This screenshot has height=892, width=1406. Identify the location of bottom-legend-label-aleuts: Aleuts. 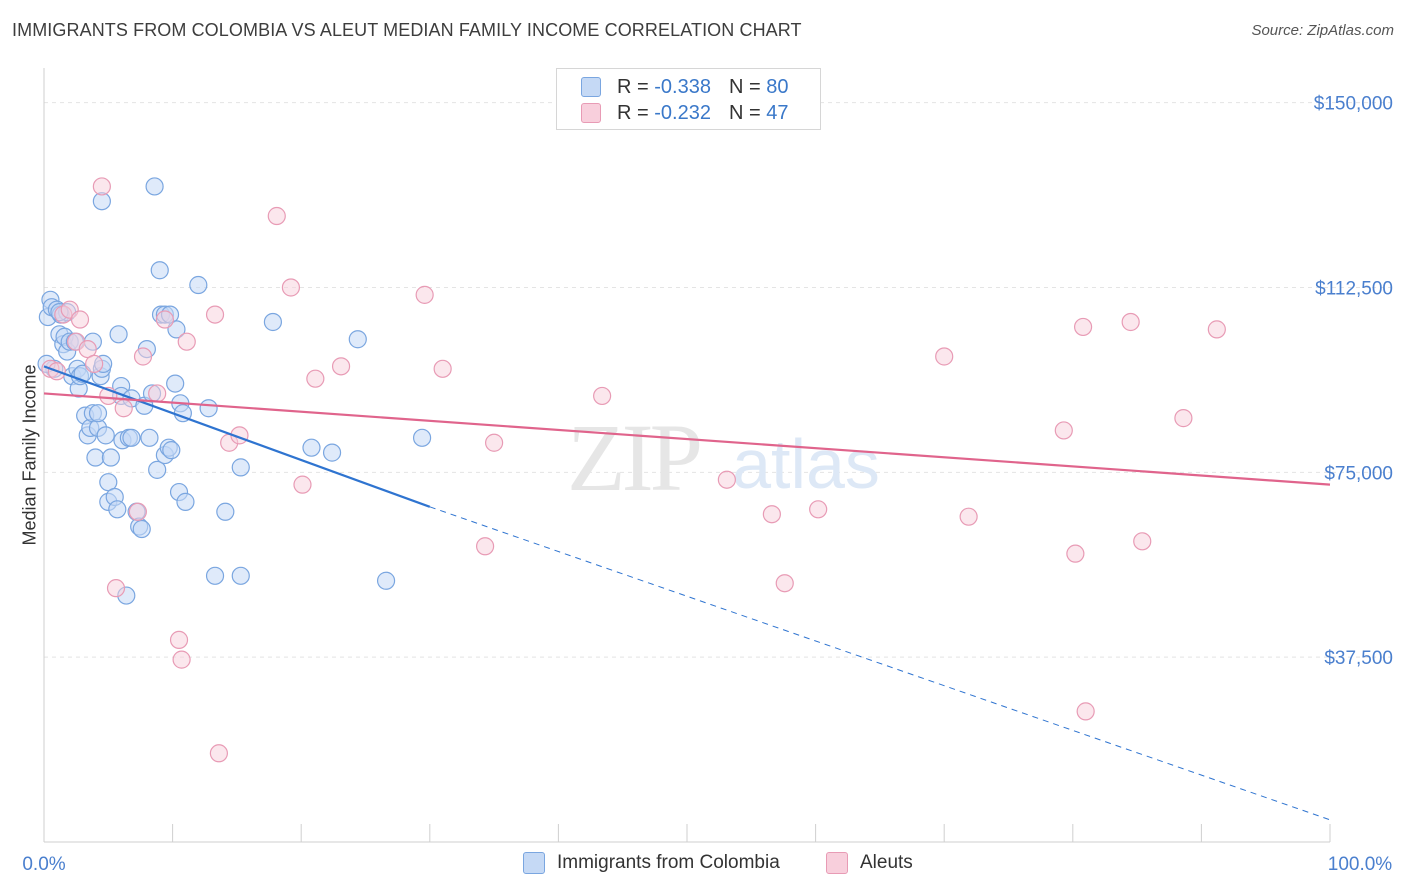
(886, 862).